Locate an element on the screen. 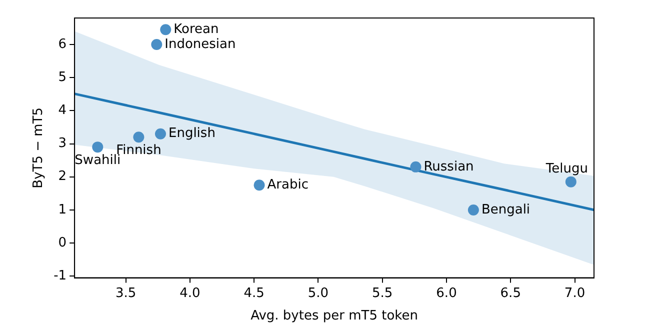 This screenshot has width=660, height=332. annotation: Telugu is located at coordinates (566, 169).